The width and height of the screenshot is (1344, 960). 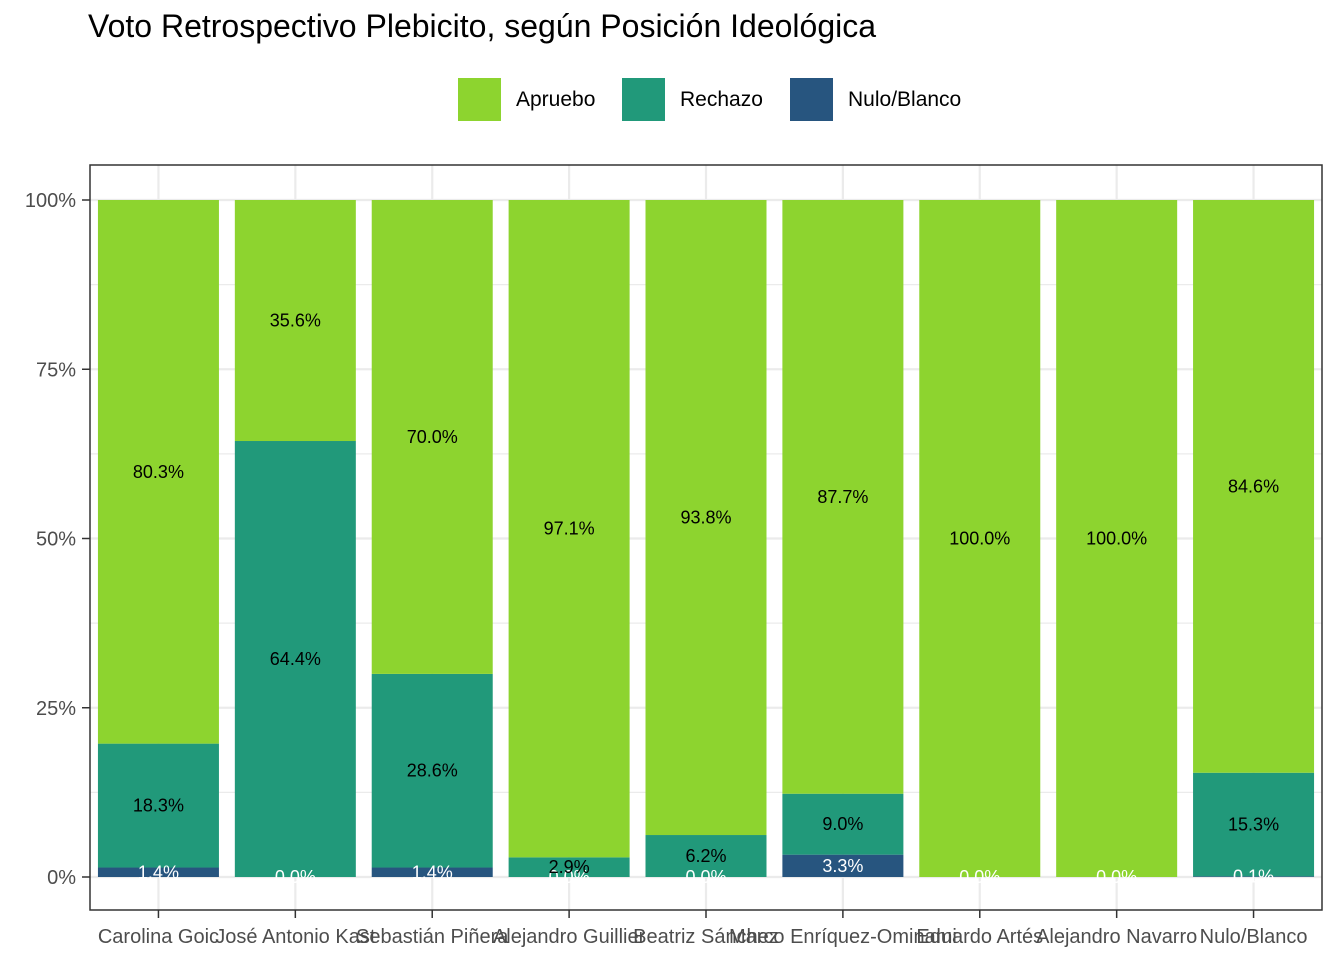 I want to click on legend-label-apruebo: Apruebo, so click(x=556, y=99).